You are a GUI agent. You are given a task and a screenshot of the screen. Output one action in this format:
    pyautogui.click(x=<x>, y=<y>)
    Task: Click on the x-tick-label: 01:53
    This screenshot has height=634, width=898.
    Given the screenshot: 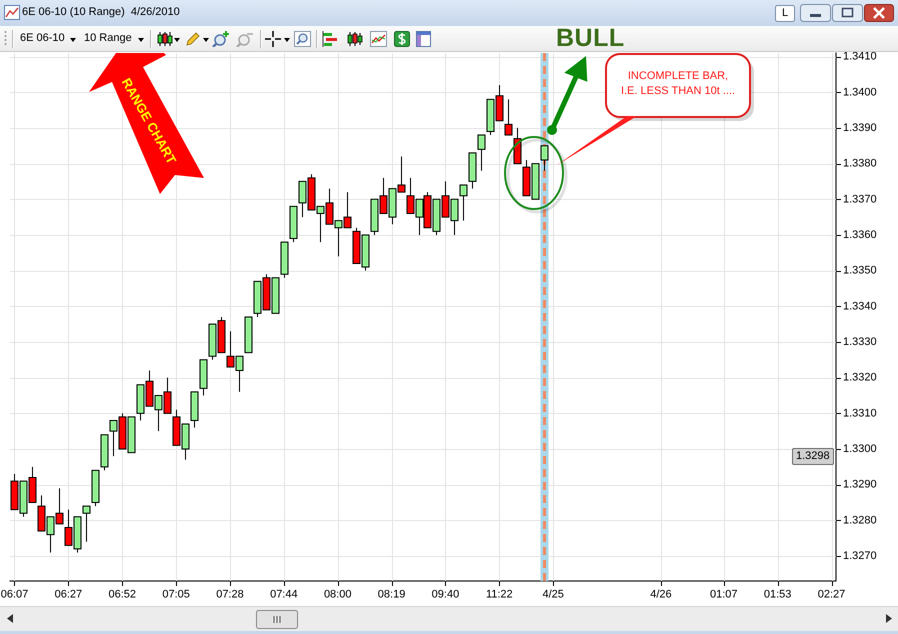 What is the action you would take?
    pyautogui.click(x=778, y=594)
    